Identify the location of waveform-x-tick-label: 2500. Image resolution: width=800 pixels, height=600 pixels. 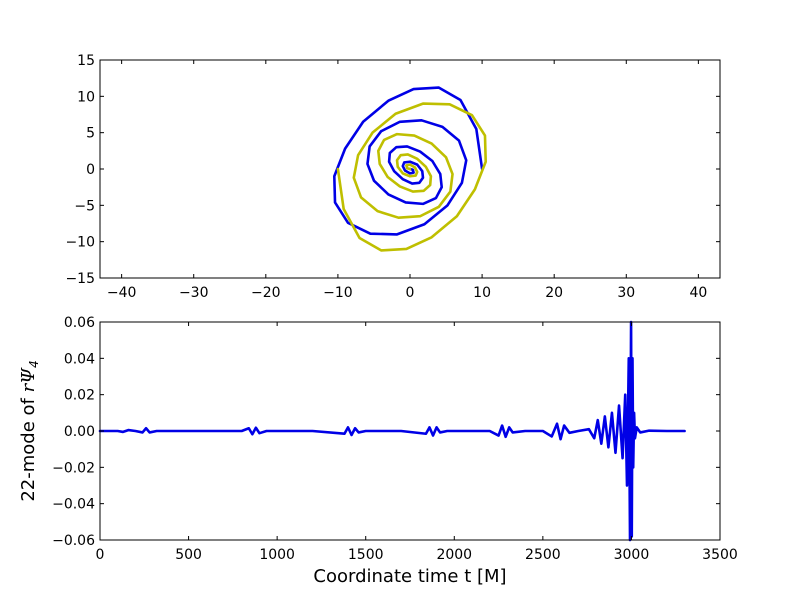
(543, 555).